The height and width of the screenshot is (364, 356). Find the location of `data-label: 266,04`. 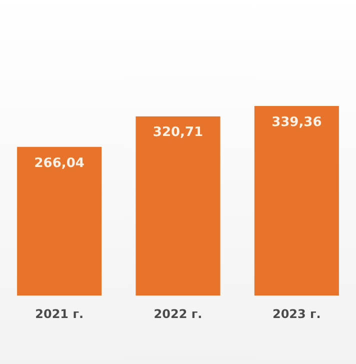

data-label: 266,04 is located at coordinates (59, 163).